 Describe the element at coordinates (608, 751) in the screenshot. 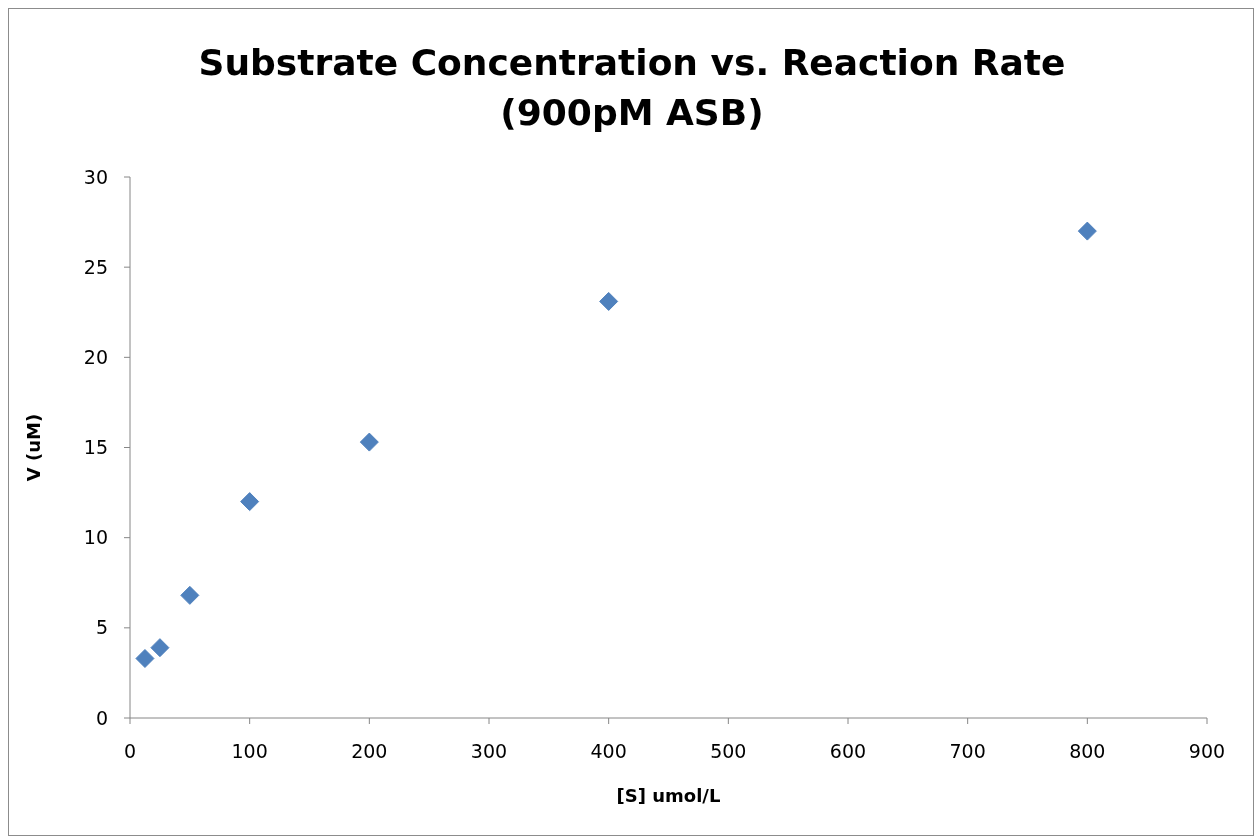

I see `x-tick-label: 400` at that location.